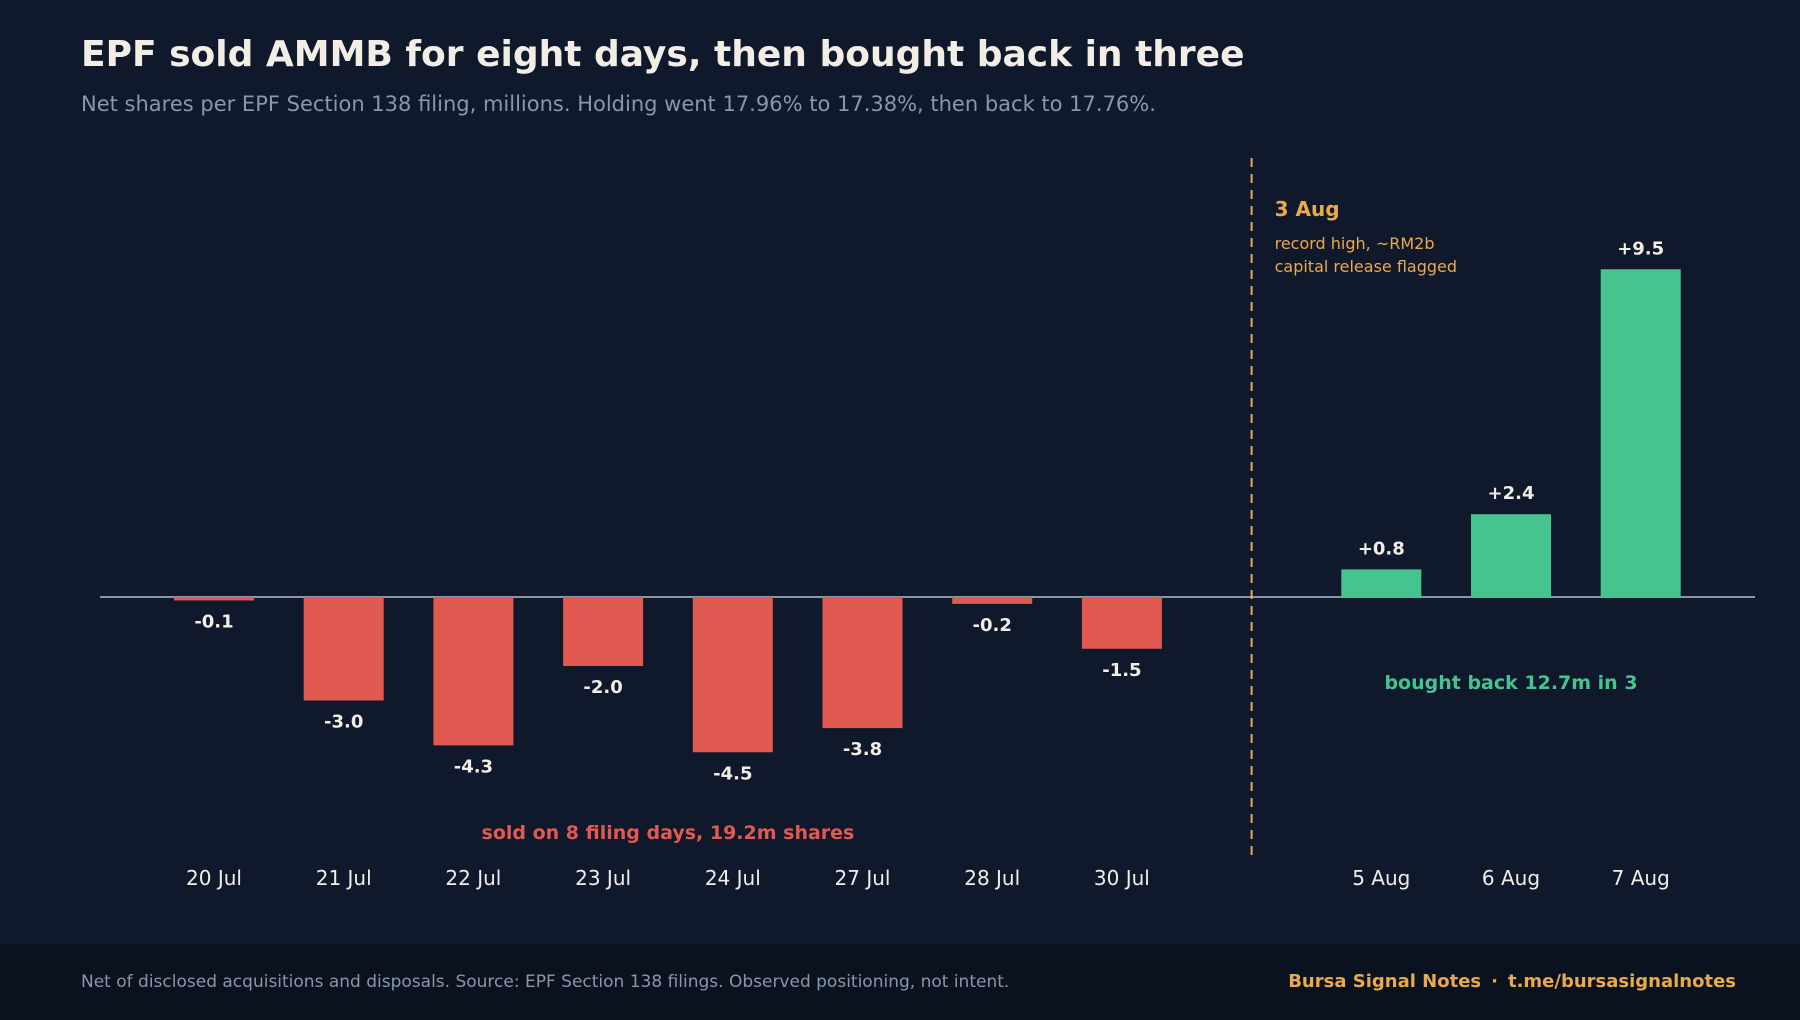 The height and width of the screenshot is (1020, 1800). I want to click on x-tick-label: 22 Jul, so click(473, 878).